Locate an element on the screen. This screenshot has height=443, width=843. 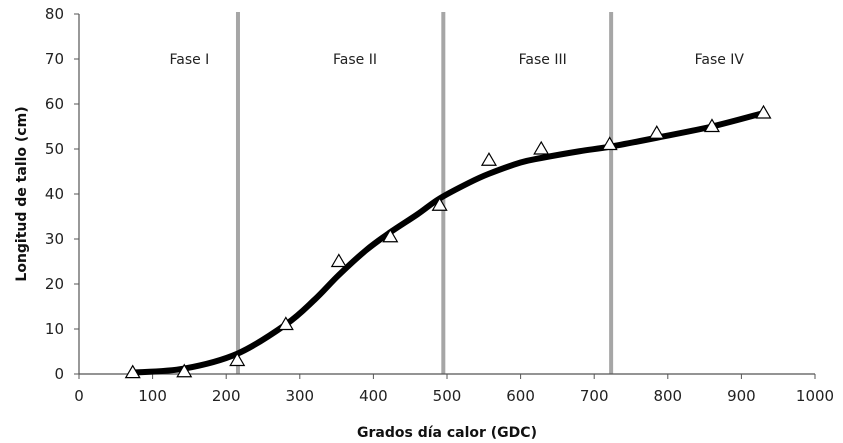
phase-label: Fase I is located at coordinates (189, 60).